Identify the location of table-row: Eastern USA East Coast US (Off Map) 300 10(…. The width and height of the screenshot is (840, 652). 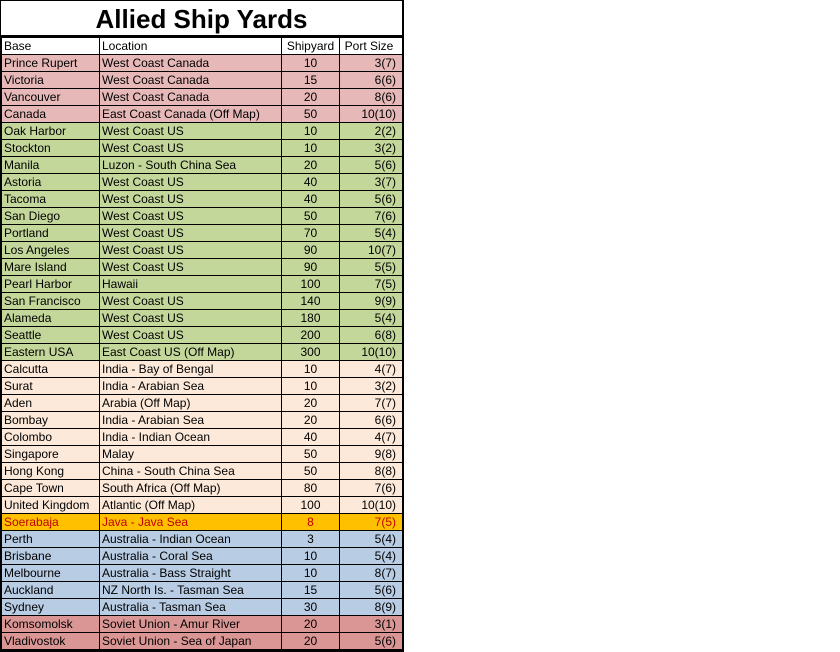
(202, 352).